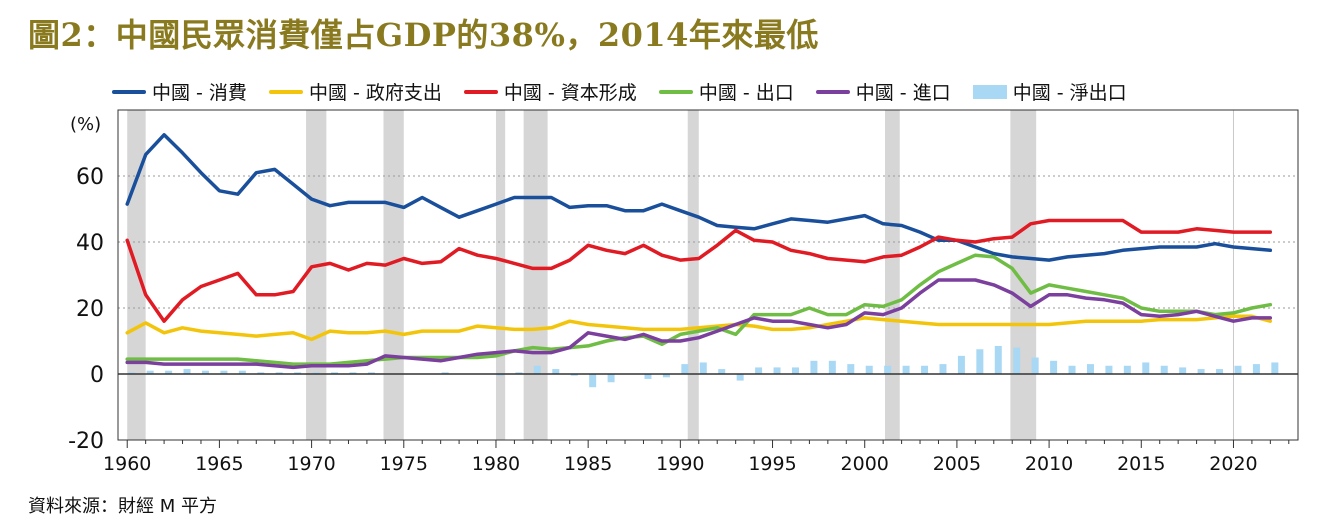  Describe the element at coordinates (666, 376) in the screenshot. I see `net-exports-bar-1989` at that location.